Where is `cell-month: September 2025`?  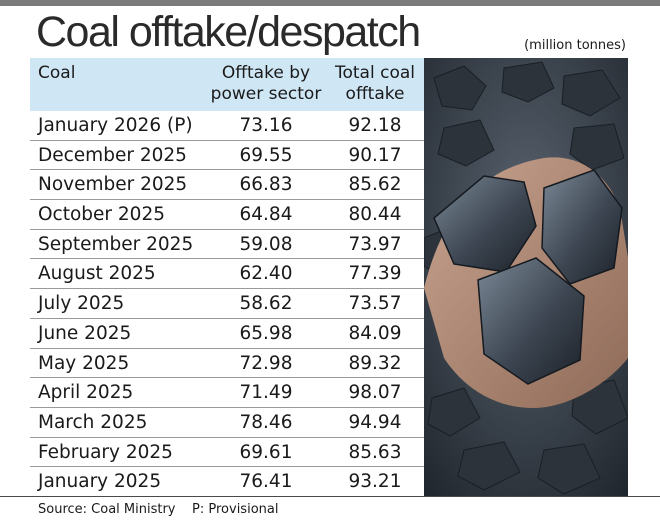
cell-month: September 2025 is located at coordinates (116, 244).